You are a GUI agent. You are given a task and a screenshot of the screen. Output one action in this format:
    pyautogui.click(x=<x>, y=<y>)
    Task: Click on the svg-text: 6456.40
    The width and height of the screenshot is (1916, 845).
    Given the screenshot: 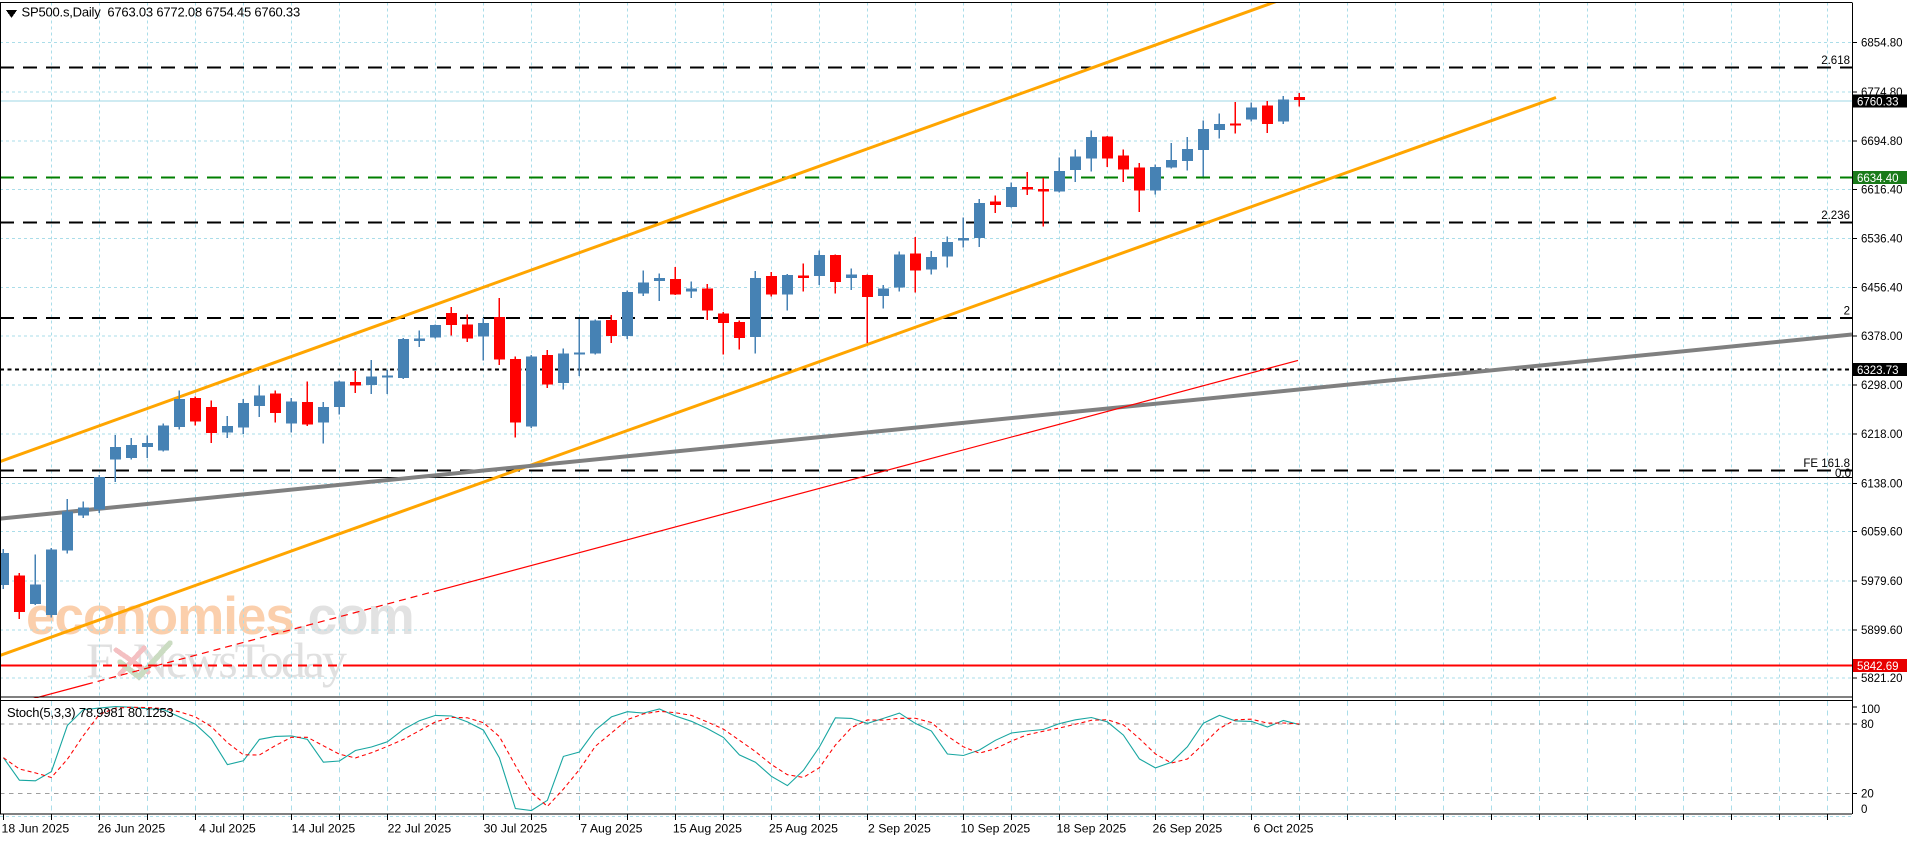 What is the action you would take?
    pyautogui.click(x=1882, y=289)
    